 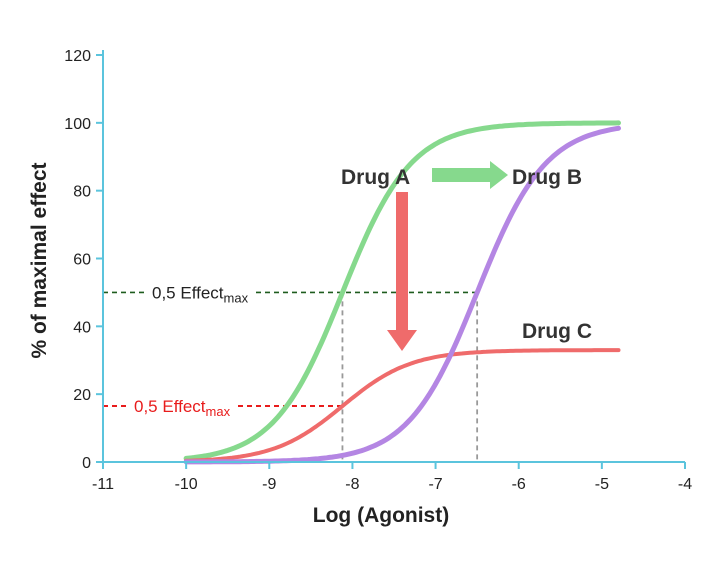 What do you see at coordinates (447, 256) in the screenshot?
I see `arrows` at bounding box center [447, 256].